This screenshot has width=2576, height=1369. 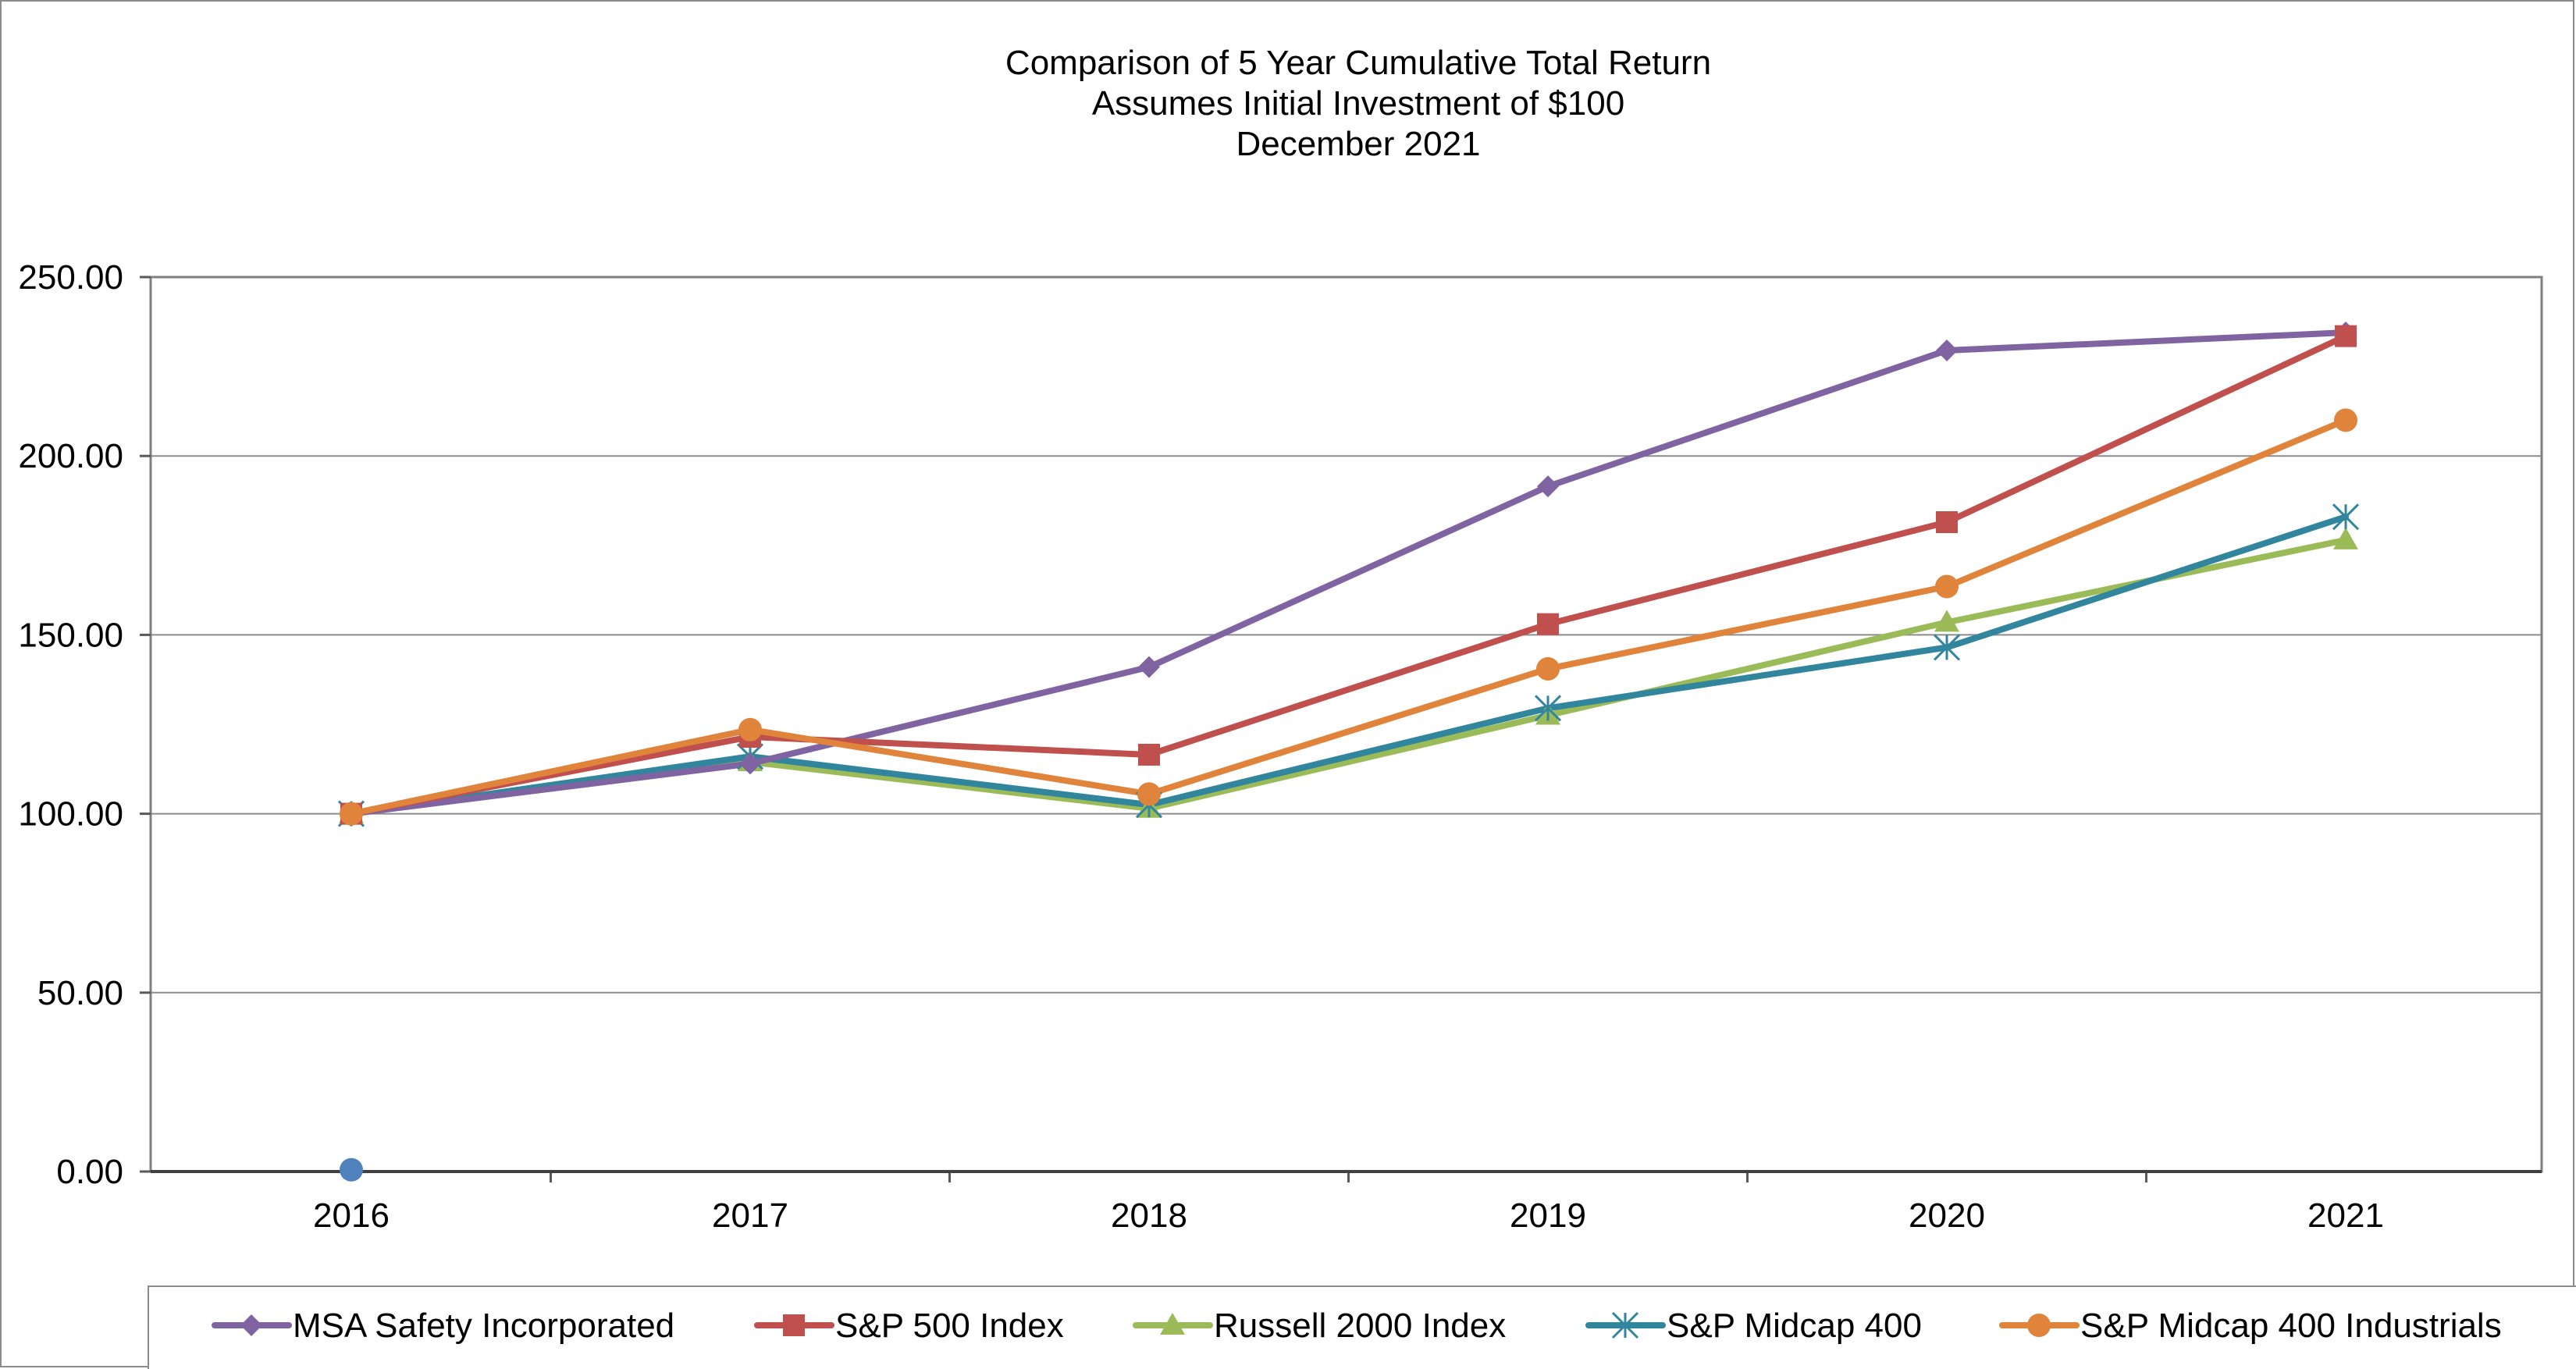 What do you see at coordinates (949, 1326) in the screenshot?
I see `legend-label: S&P 500 Index` at bounding box center [949, 1326].